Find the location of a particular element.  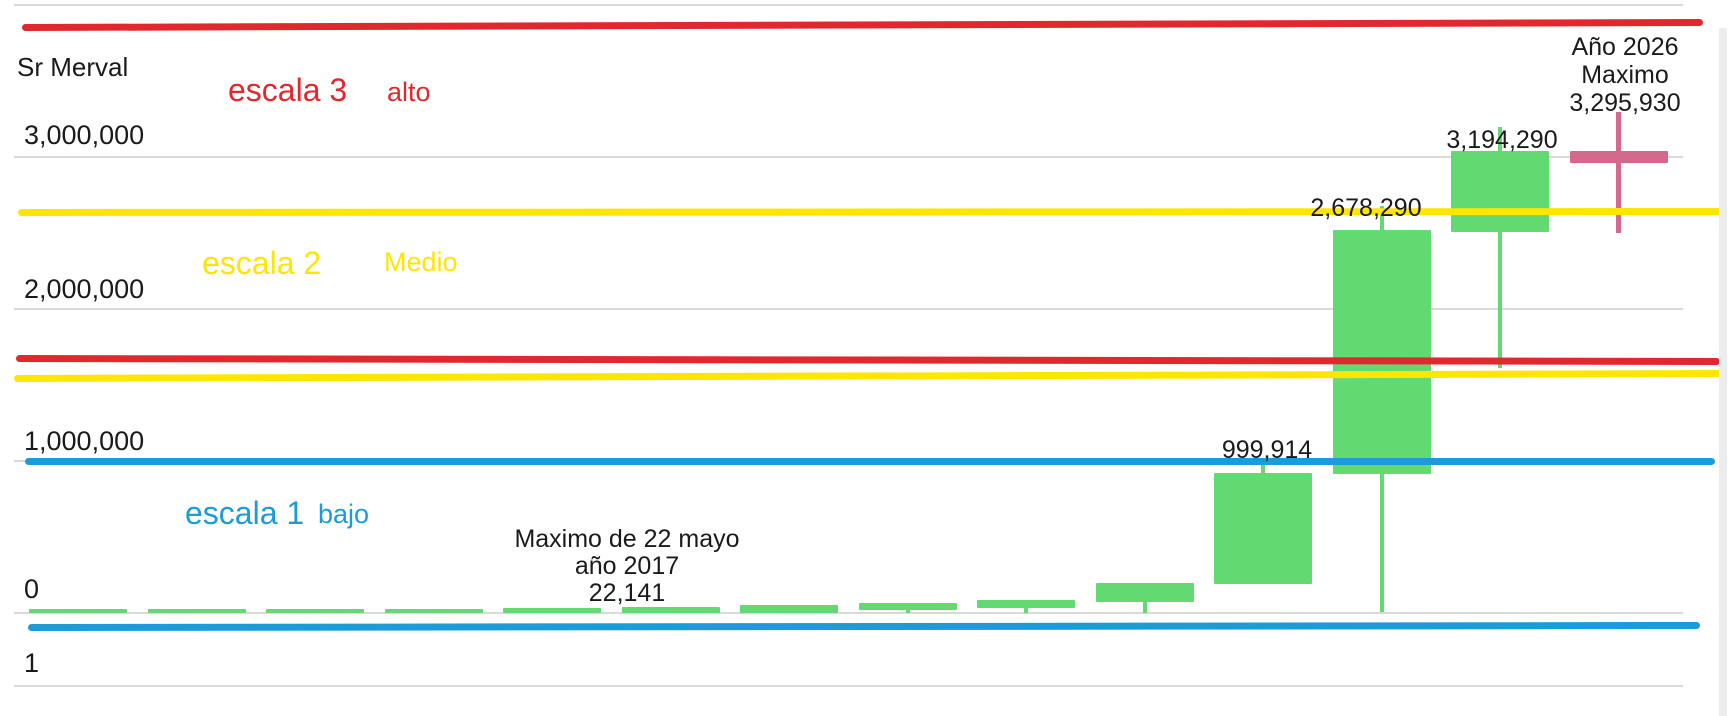

candle-12-body is located at coordinates (1381, 352).